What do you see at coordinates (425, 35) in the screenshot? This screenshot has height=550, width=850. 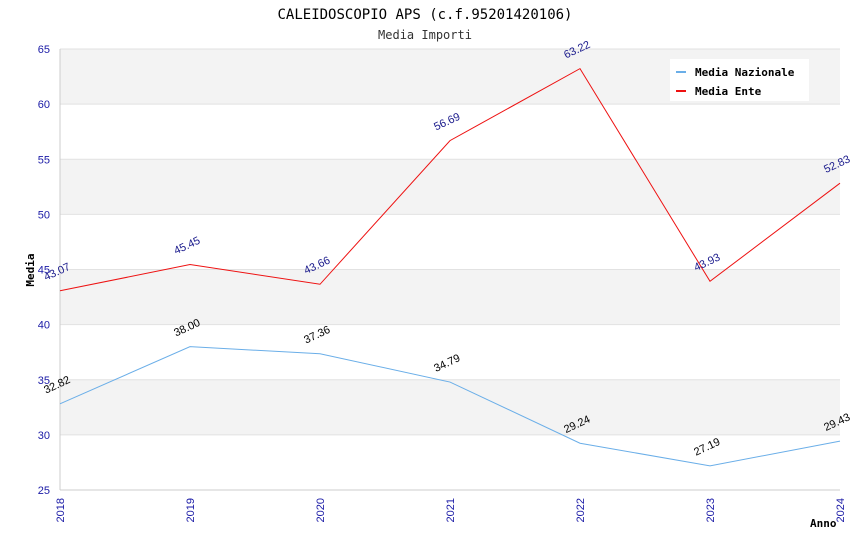 I see `chart-subtitle: Media Importi` at bounding box center [425, 35].